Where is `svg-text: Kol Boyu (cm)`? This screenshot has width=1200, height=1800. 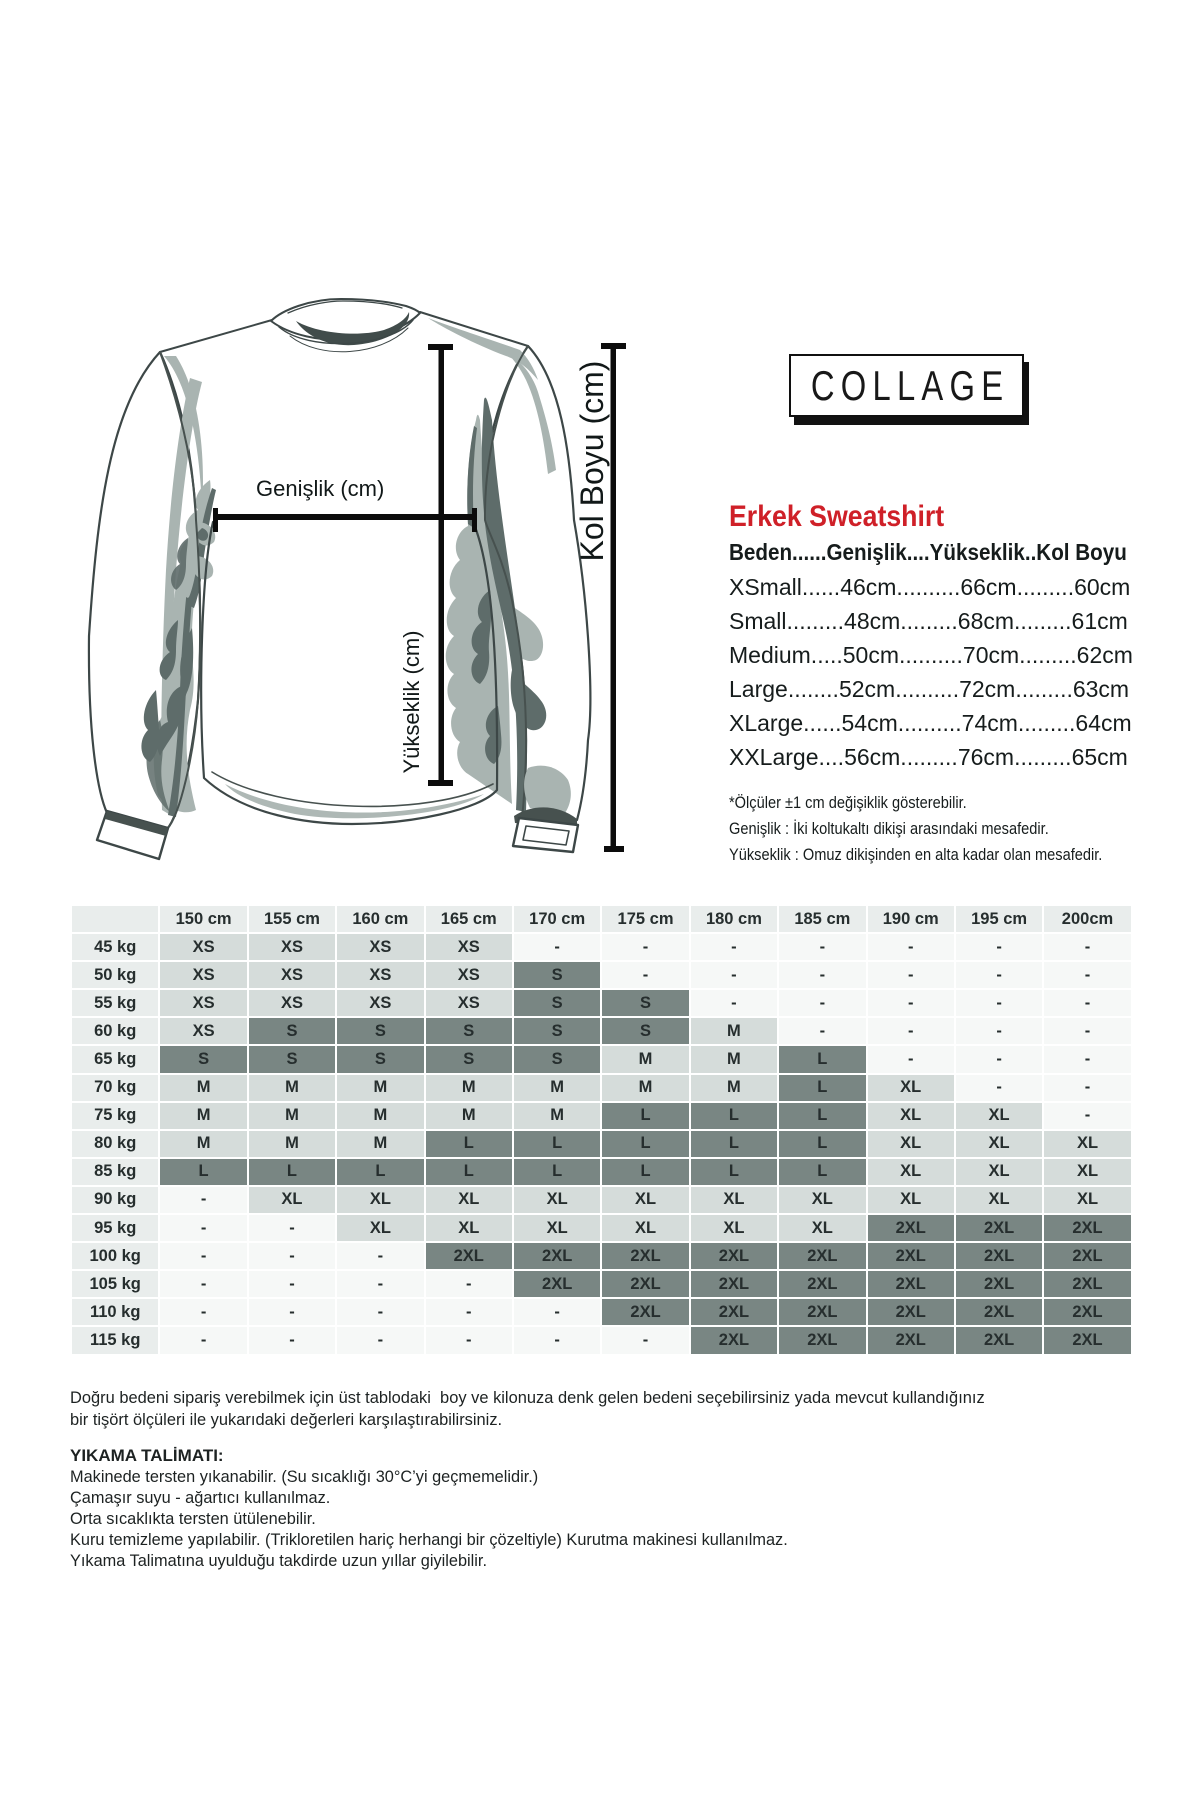
svg-text: Kol Boyu (cm) is located at coordinates (592, 461).